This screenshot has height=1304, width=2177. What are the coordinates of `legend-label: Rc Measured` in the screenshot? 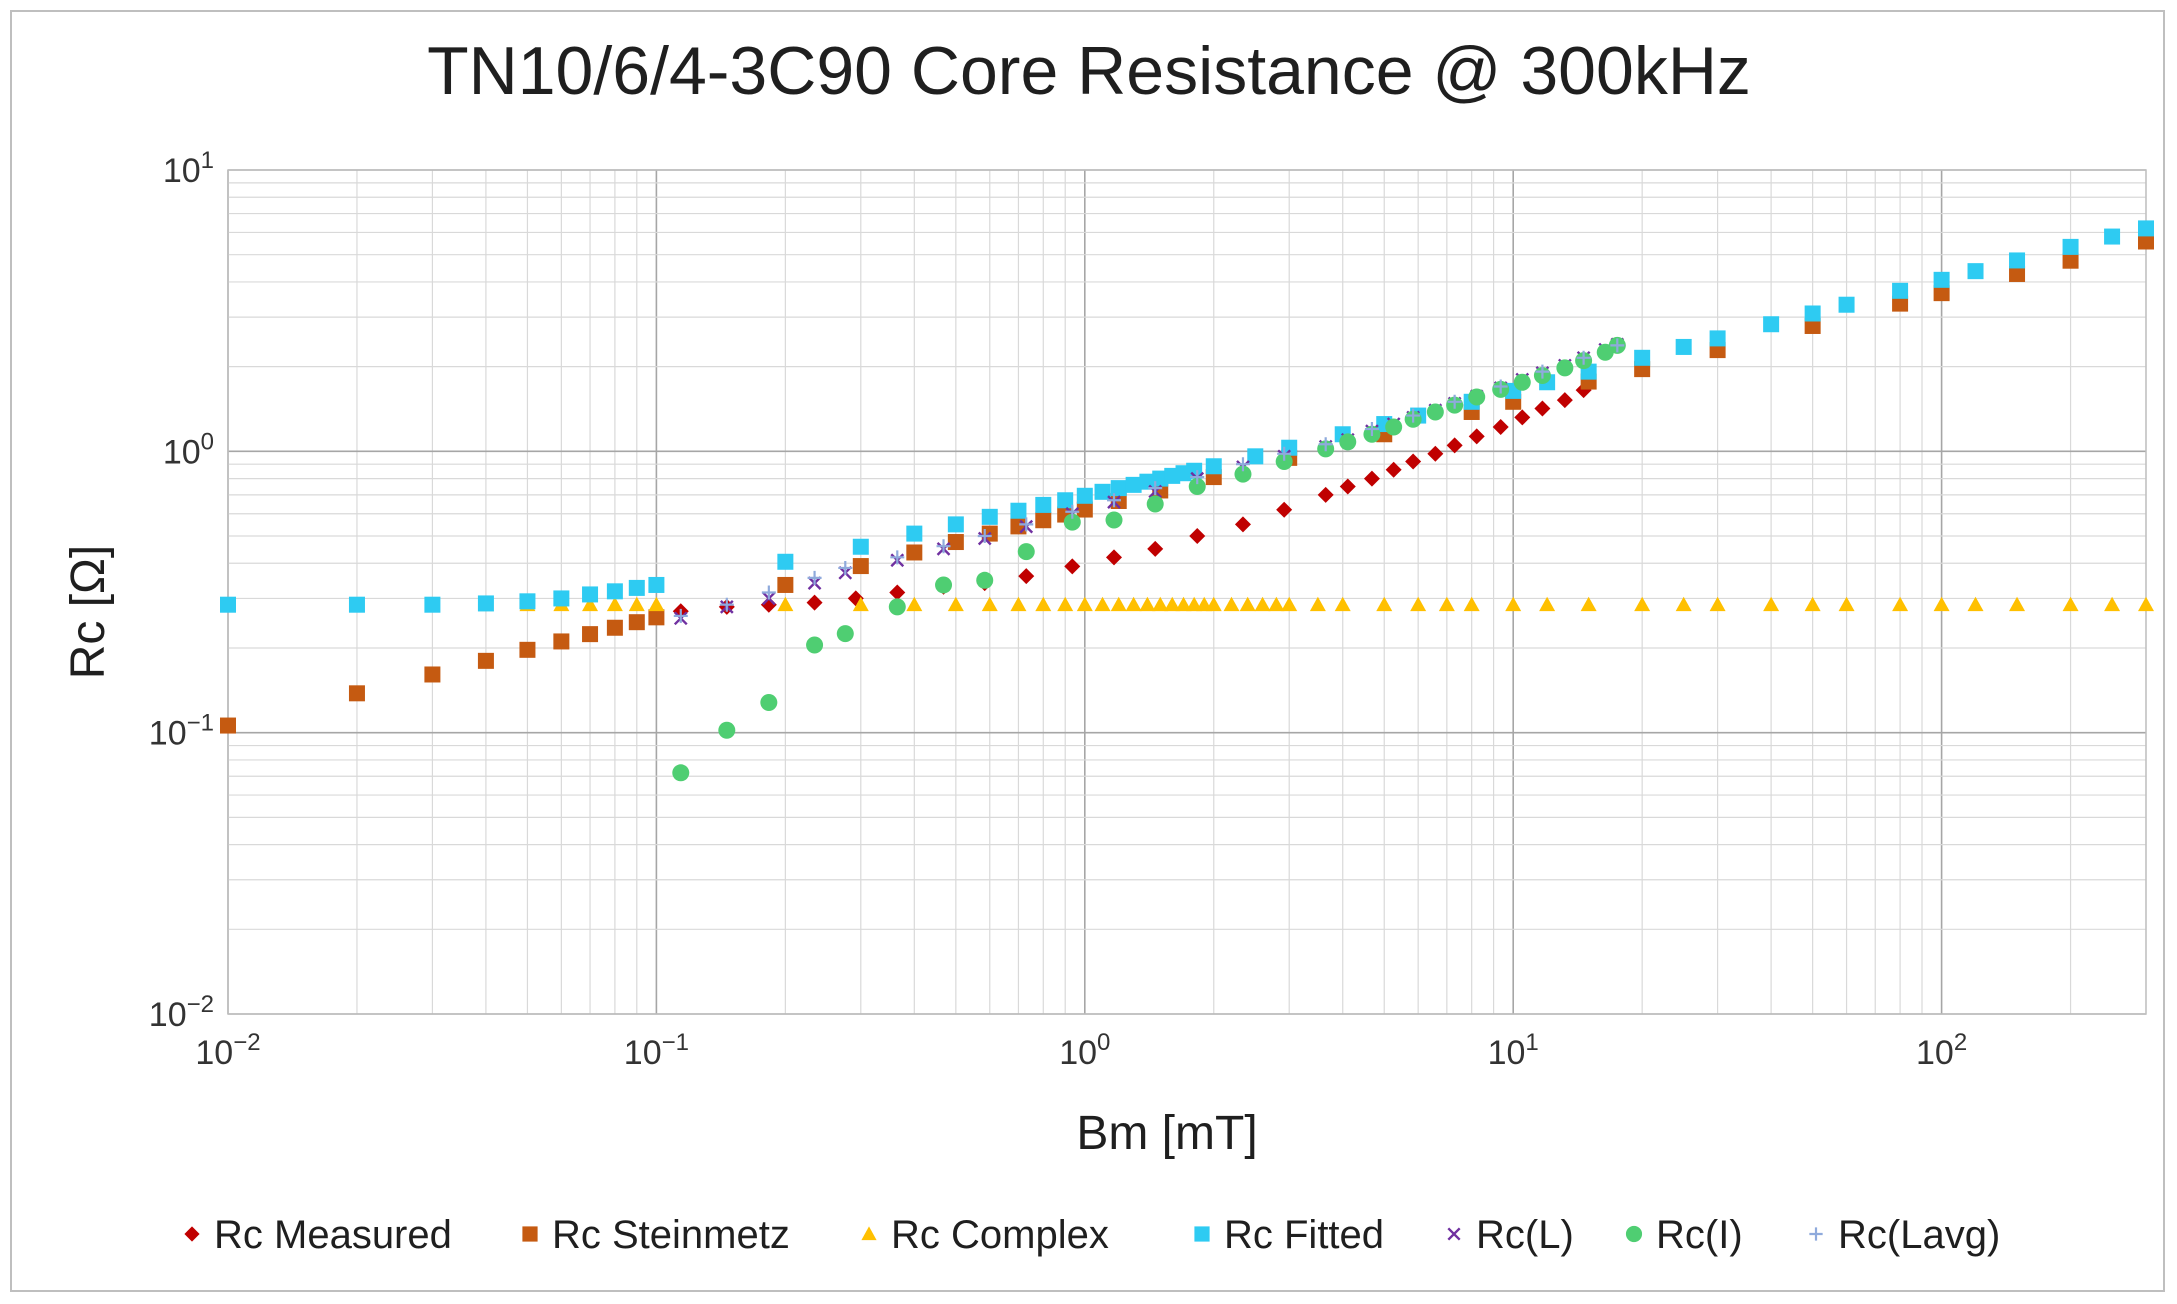 It's located at (333, 1235).